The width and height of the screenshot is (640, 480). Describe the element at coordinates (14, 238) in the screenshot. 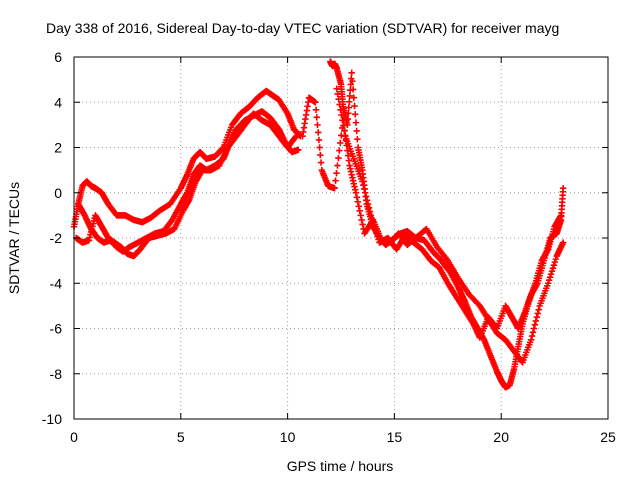

I see `y-axis-label: SDTVAR / TECUs` at that location.